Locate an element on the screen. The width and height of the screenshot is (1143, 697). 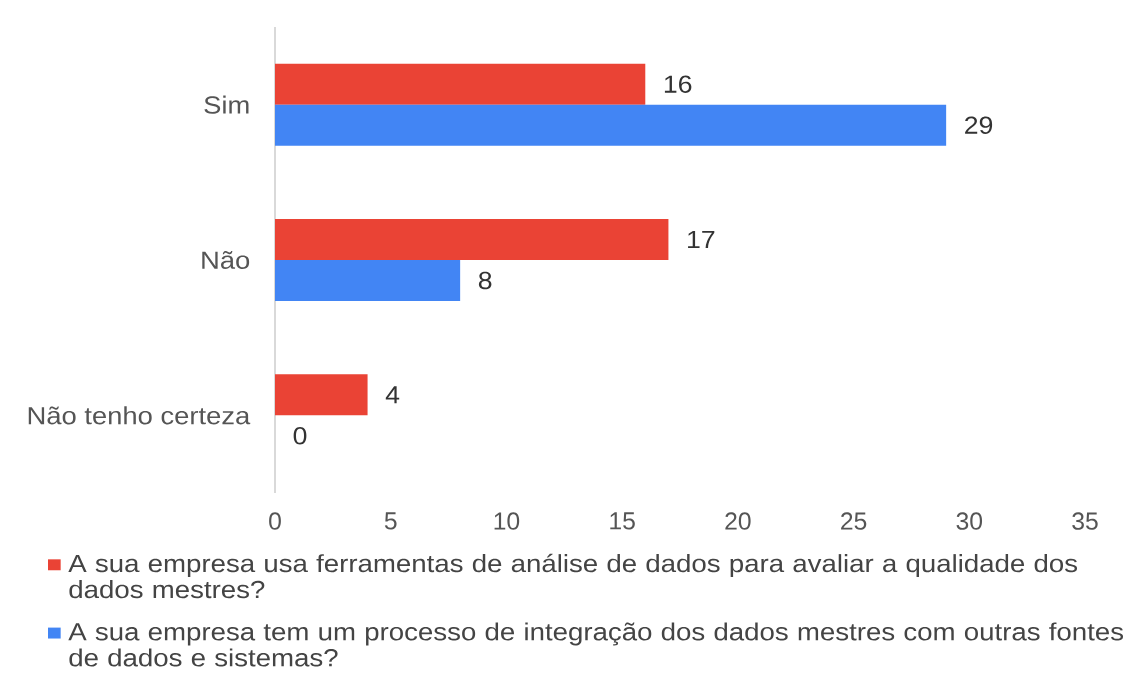
y-tick-label: Não is located at coordinates (226, 260).